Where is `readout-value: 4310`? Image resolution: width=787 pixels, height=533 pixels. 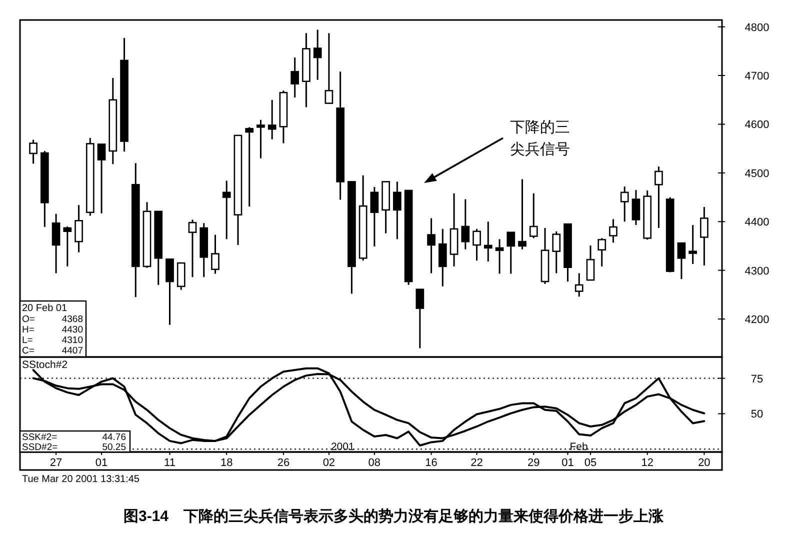
readout-value: 4310 is located at coordinates (72, 340).